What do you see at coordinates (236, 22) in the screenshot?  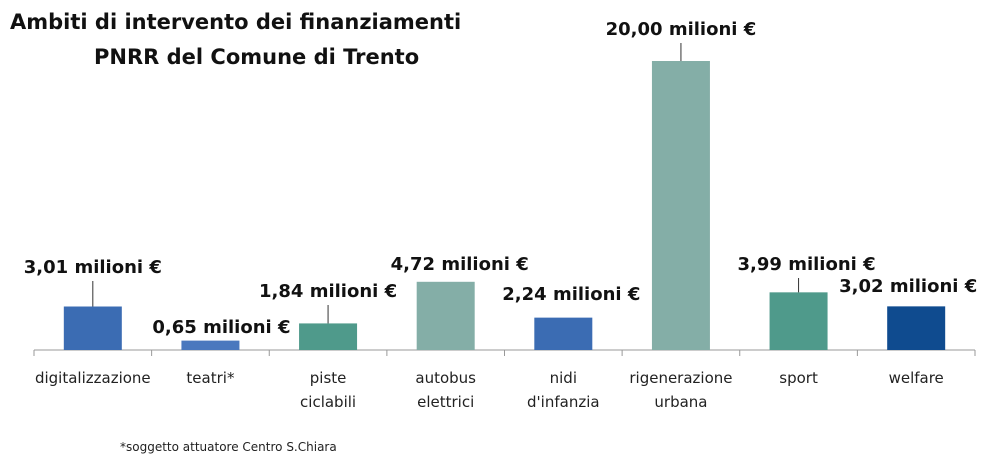 I see `chart-title: Ambiti di intervento dei finanziamenti` at bounding box center [236, 22].